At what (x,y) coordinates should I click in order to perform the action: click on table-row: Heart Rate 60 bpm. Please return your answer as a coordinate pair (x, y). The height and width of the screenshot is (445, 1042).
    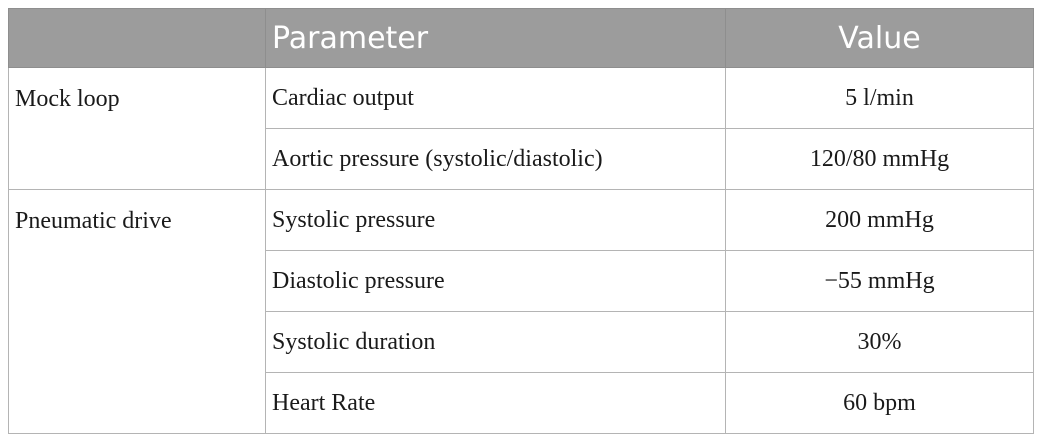
    Looking at the image, I should click on (521, 403).